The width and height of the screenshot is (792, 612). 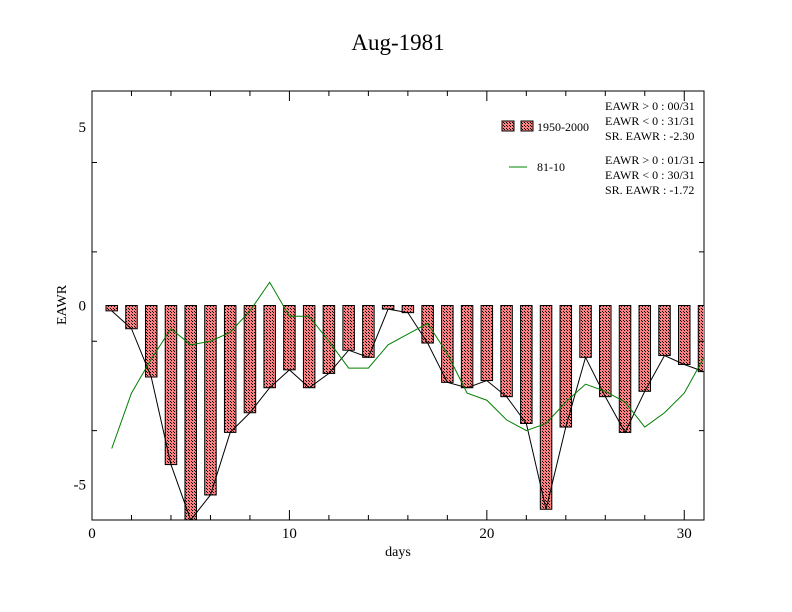 I want to click on y-axis-label: EAWR, so click(x=62, y=304).